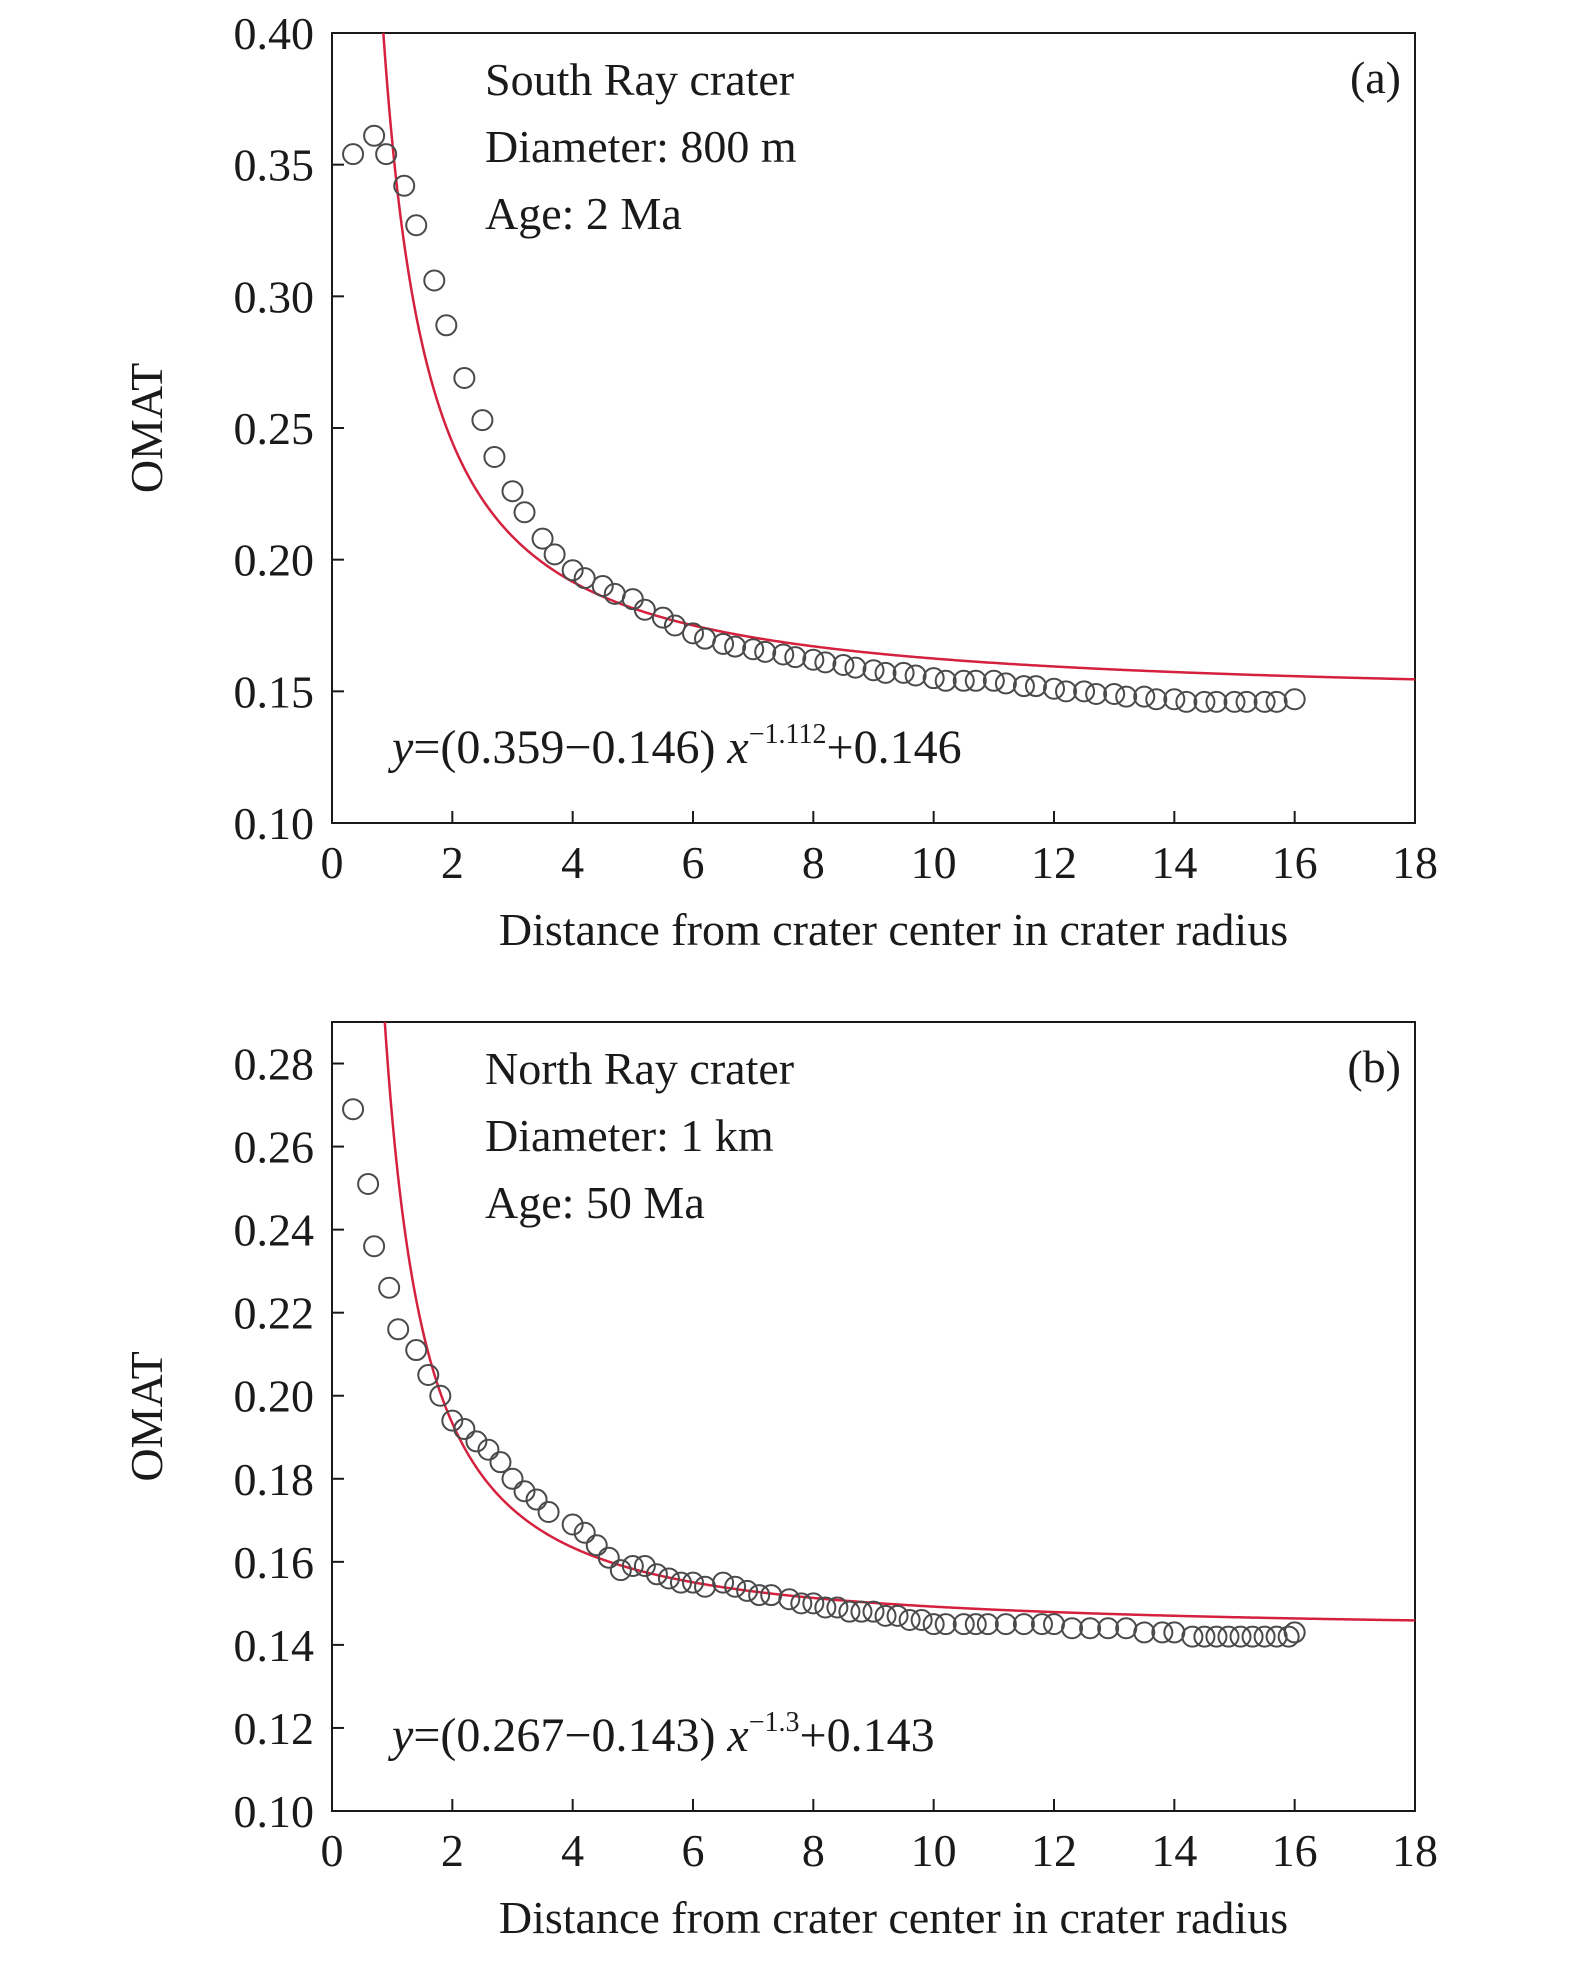 This screenshot has height=1961, width=1575. What do you see at coordinates (595, 1202) in the screenshot?
I see `annotation-line: Age: 50 Ma` at bounding box center [595, 1202].